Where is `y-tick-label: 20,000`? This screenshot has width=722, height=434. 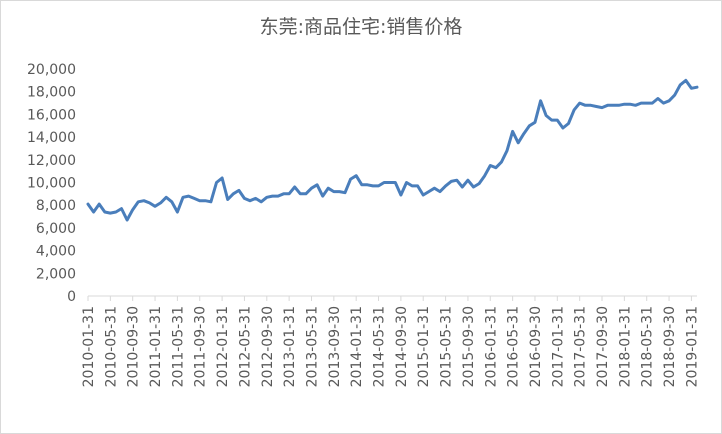
y-tick-label: 20,000 is located at coordinates (51, 70).